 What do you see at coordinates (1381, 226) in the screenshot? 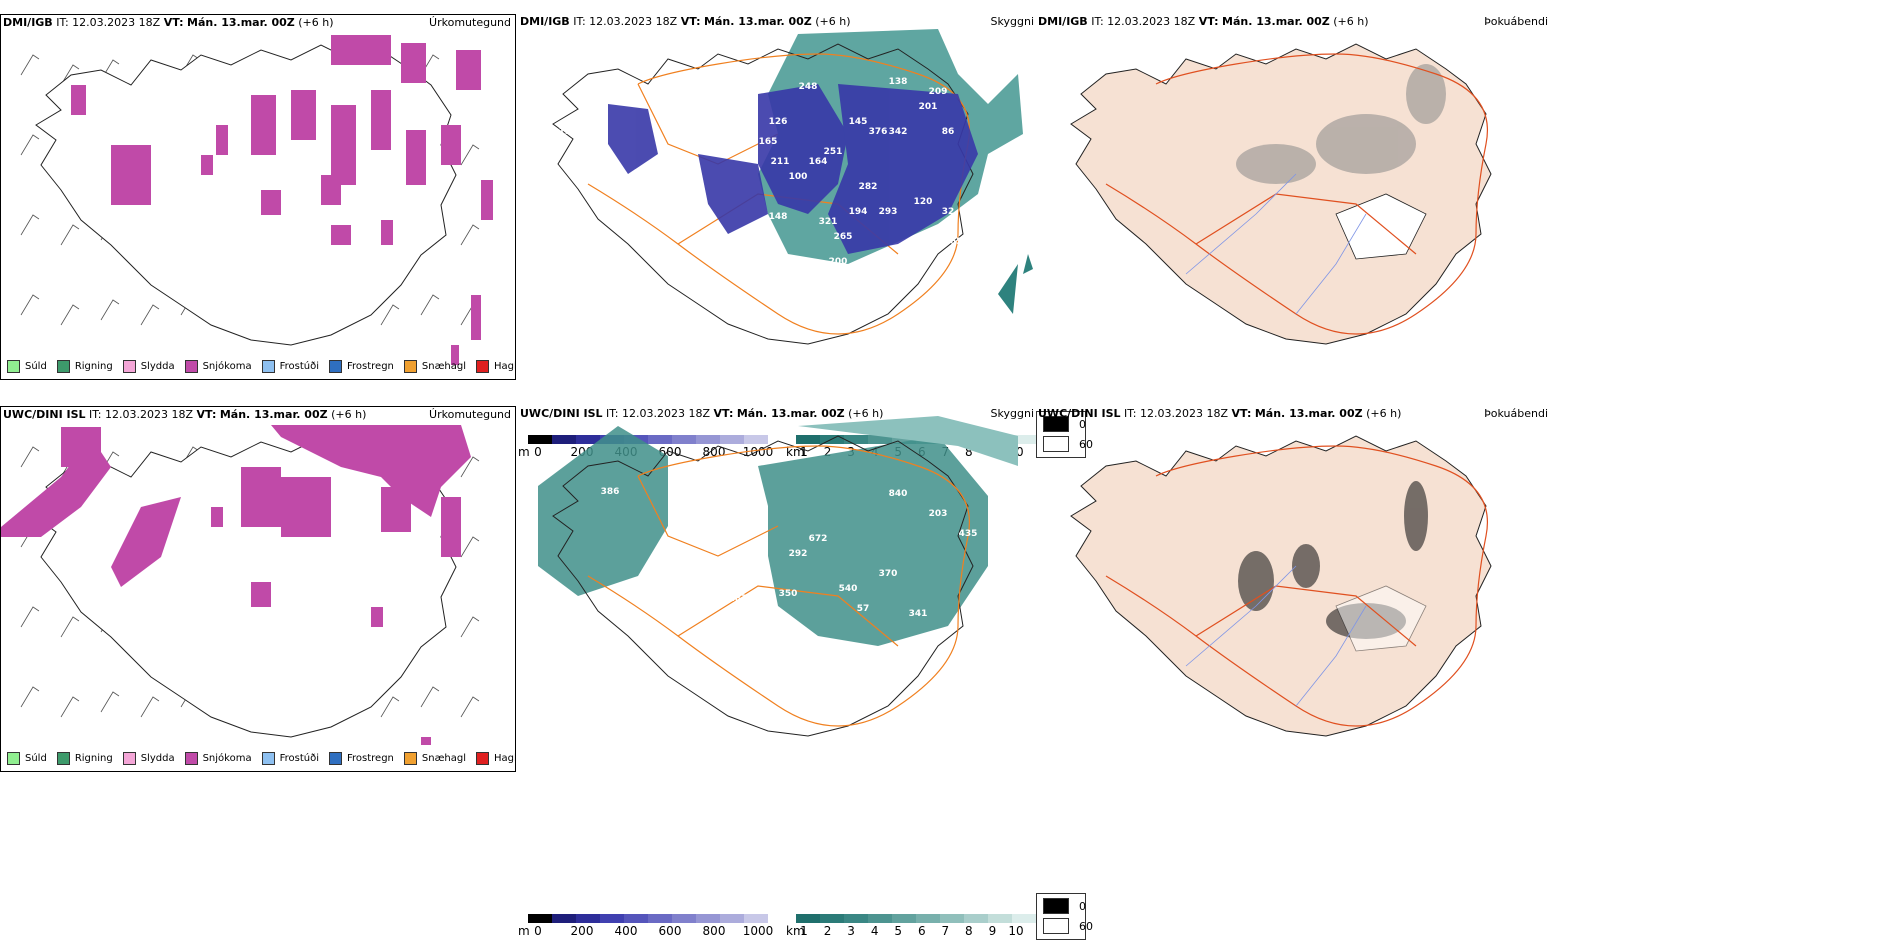
I see `glacier` at bounding box center [1381, 226].